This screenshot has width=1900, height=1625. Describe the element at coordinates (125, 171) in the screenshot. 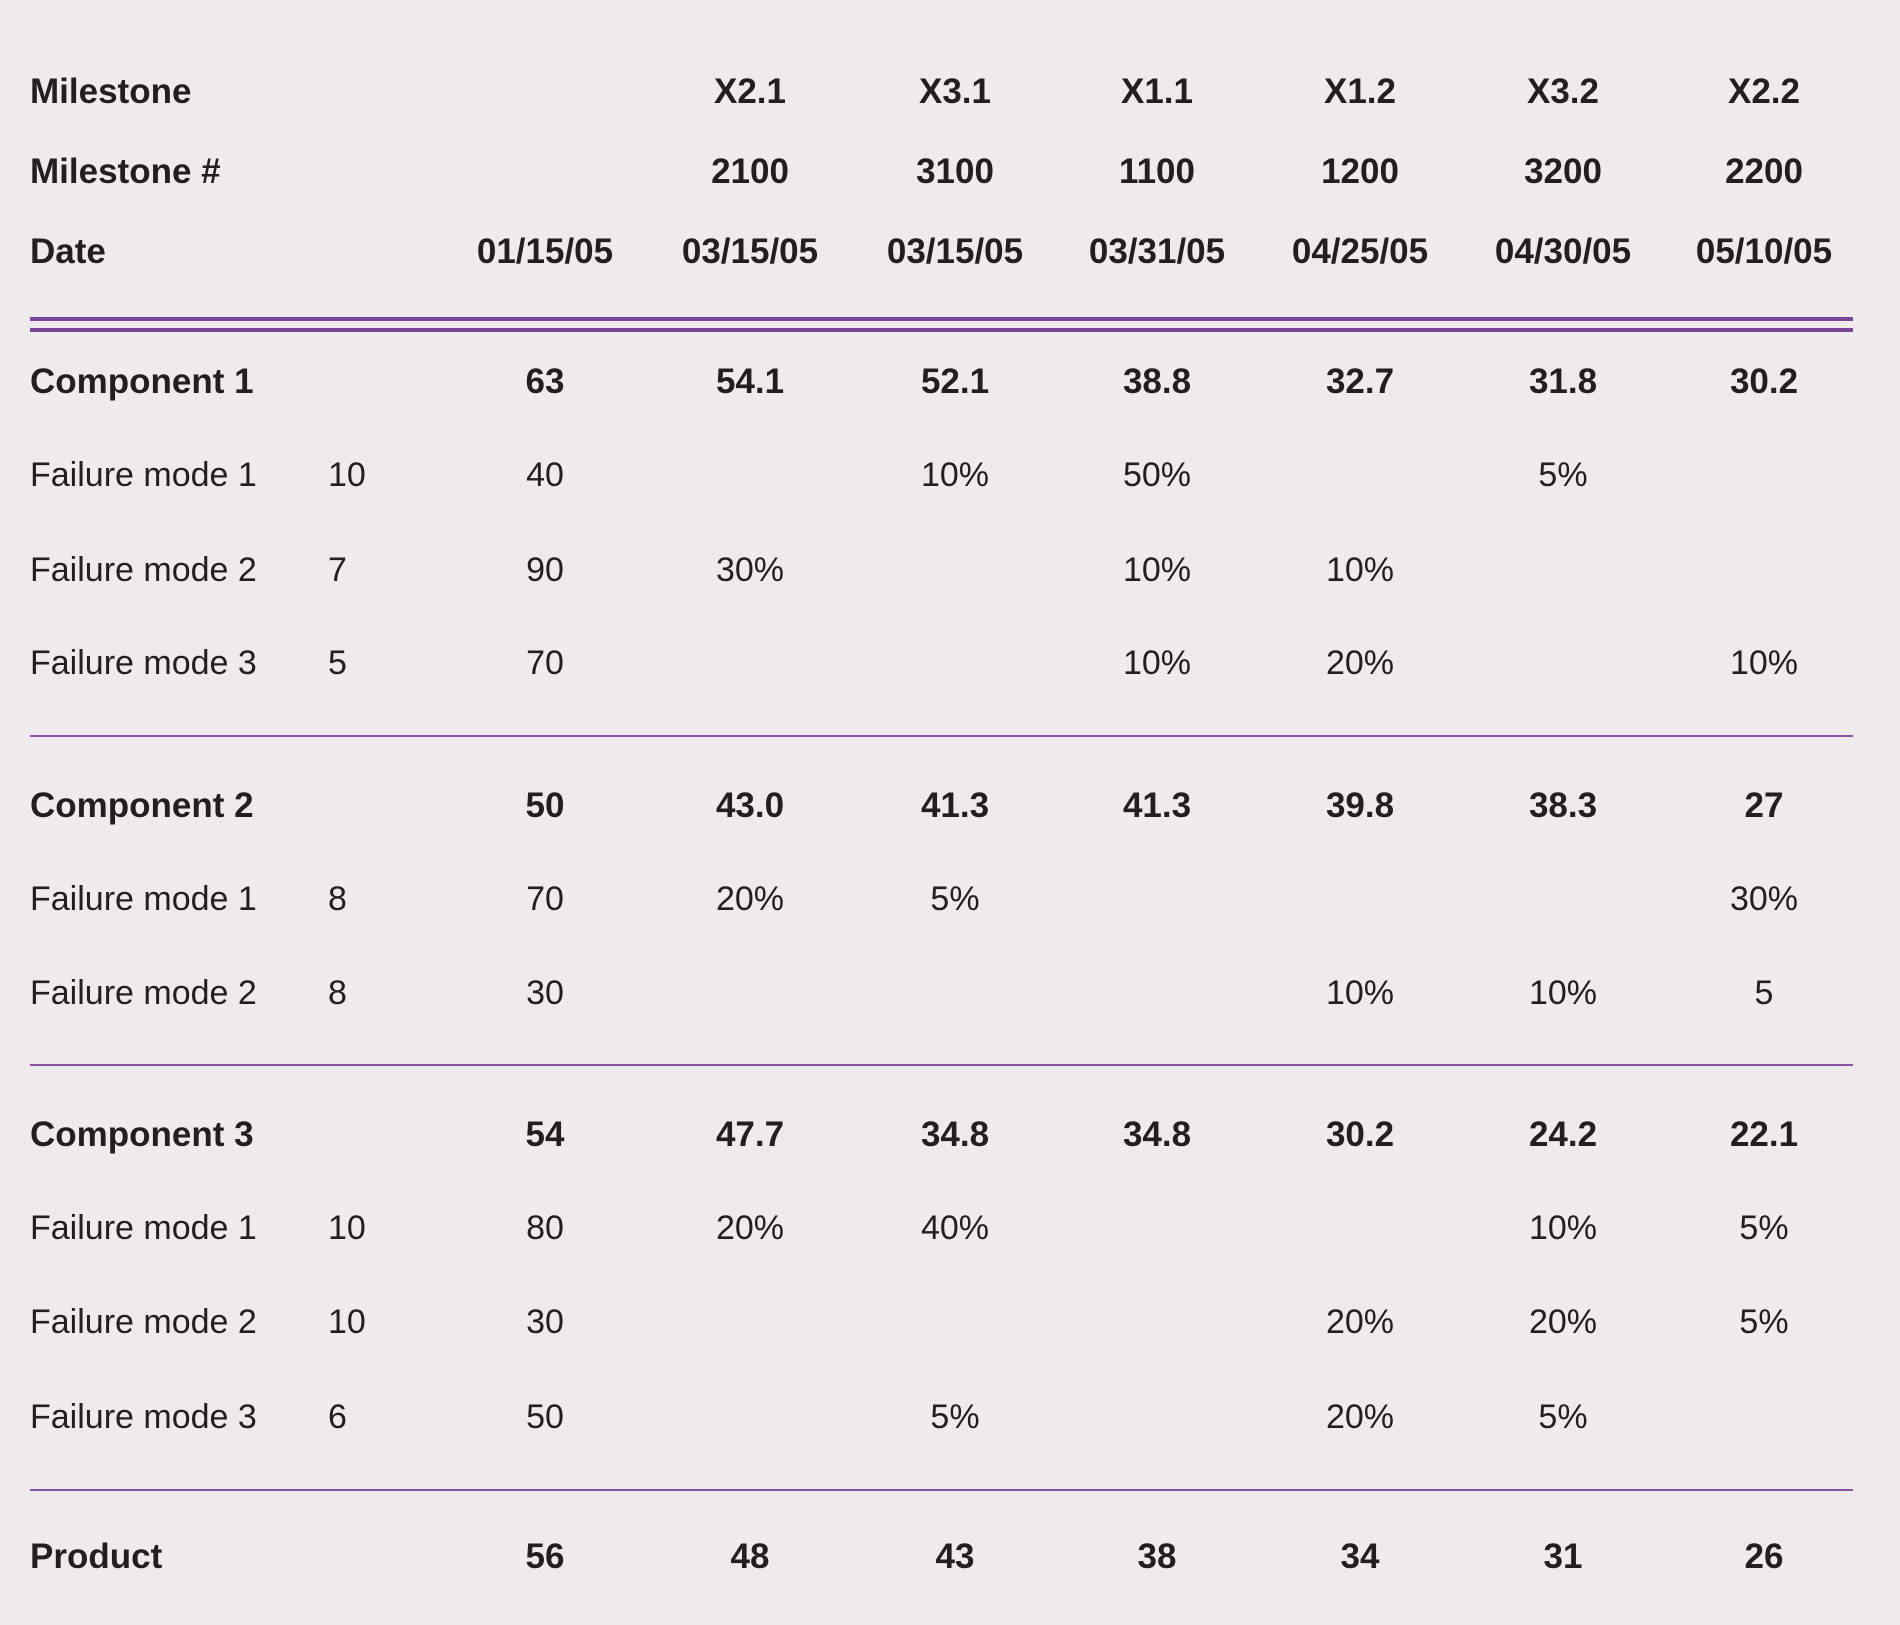

I see `milestone-number-row-label: Milestone #` at that location.